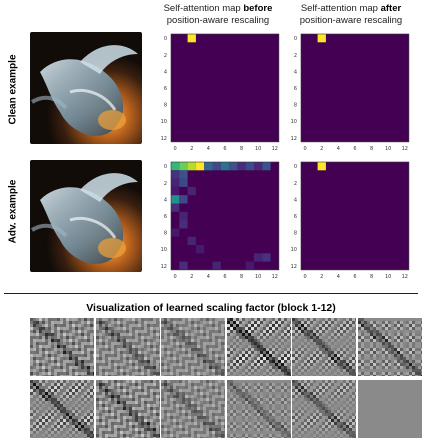 The width and height of the screenshot is (422, 445). What do you see at coordinates (86, 216) in the screenshot?
I see `adv-example-image` at bounding box center [86, 216].